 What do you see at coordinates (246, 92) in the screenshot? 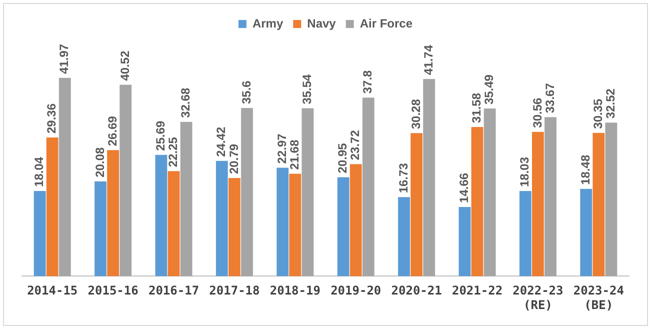
I see `data-label: 35.6` at bounding box center [246, 92].